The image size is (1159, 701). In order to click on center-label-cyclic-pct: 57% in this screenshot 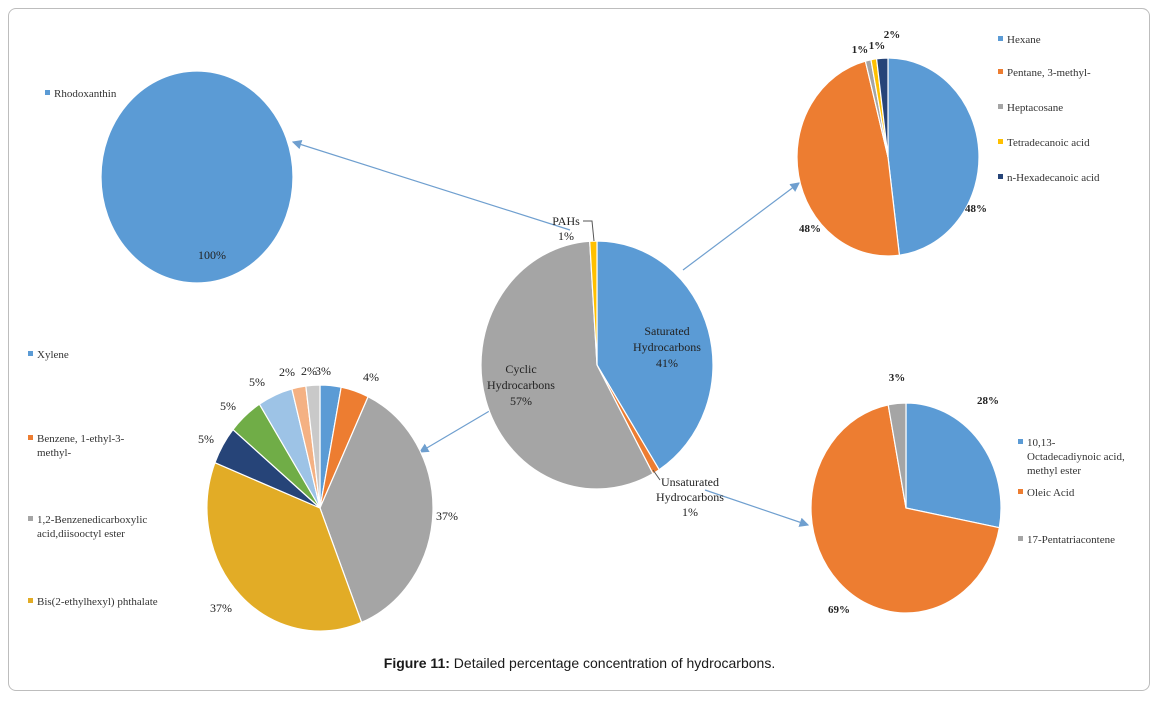, I will do `click(521, 401)`.